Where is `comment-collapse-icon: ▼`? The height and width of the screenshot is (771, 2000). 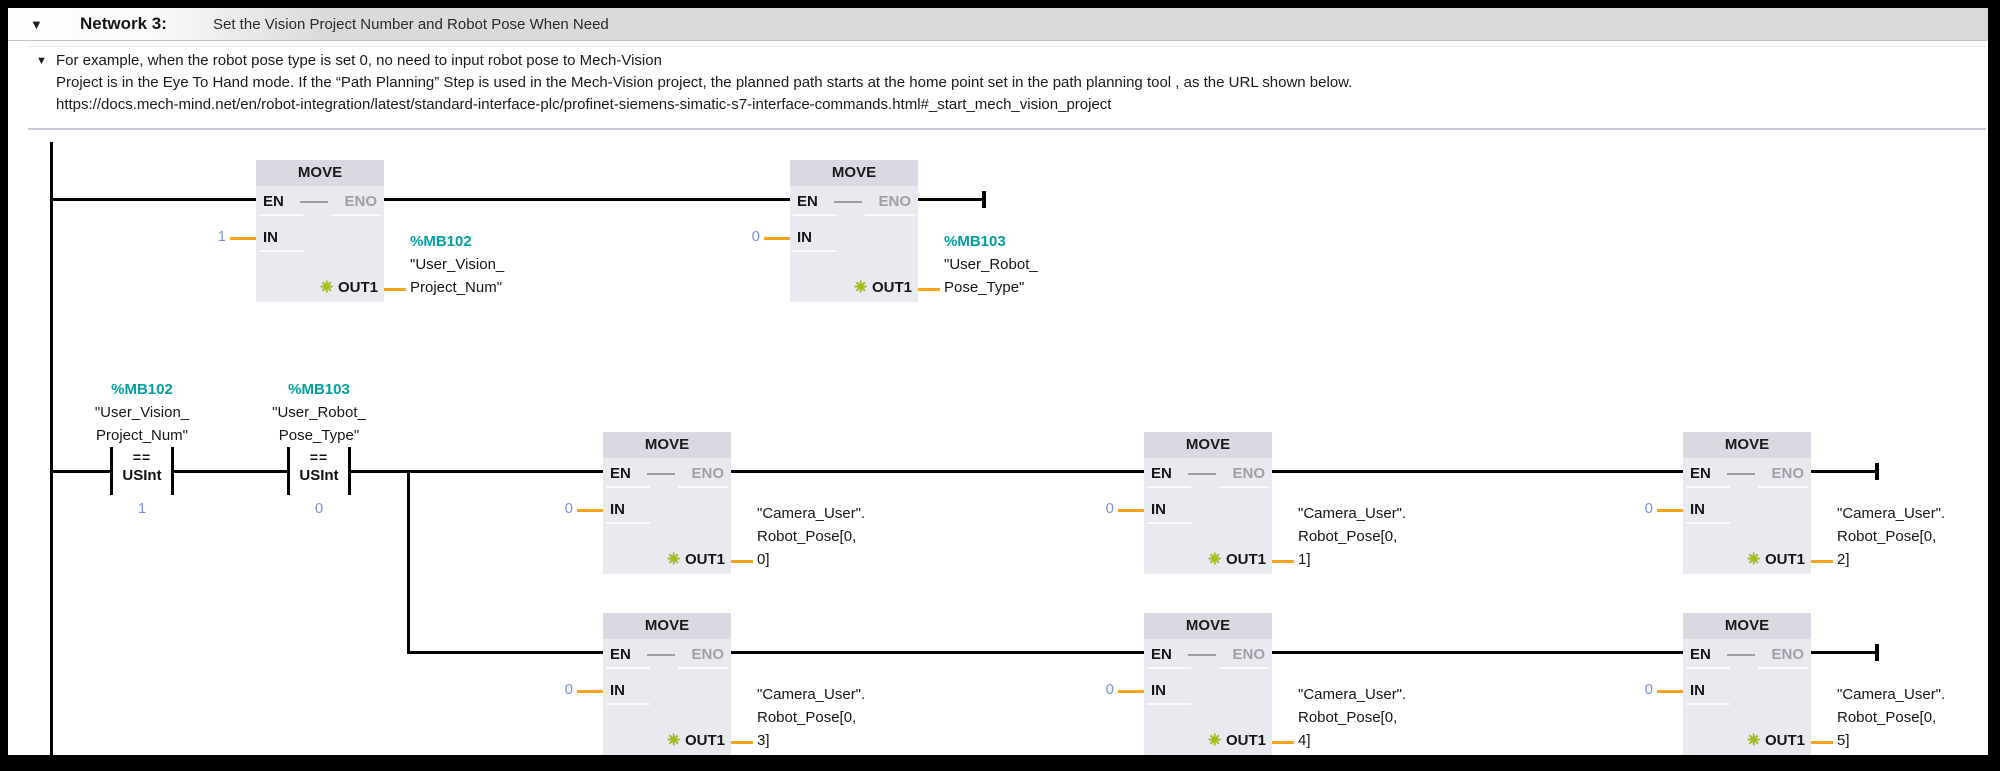 comment-collapse-icon: ▼ is located at coordinates (41, 61).